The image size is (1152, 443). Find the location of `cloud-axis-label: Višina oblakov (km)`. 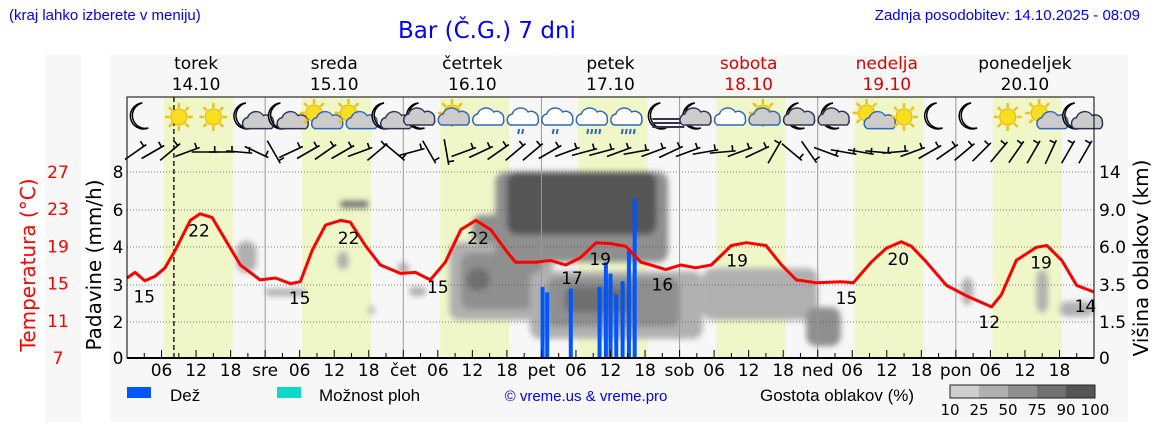

cloud-axis-label: Višina oblakov (km) is located at coordinates (1140, 258).